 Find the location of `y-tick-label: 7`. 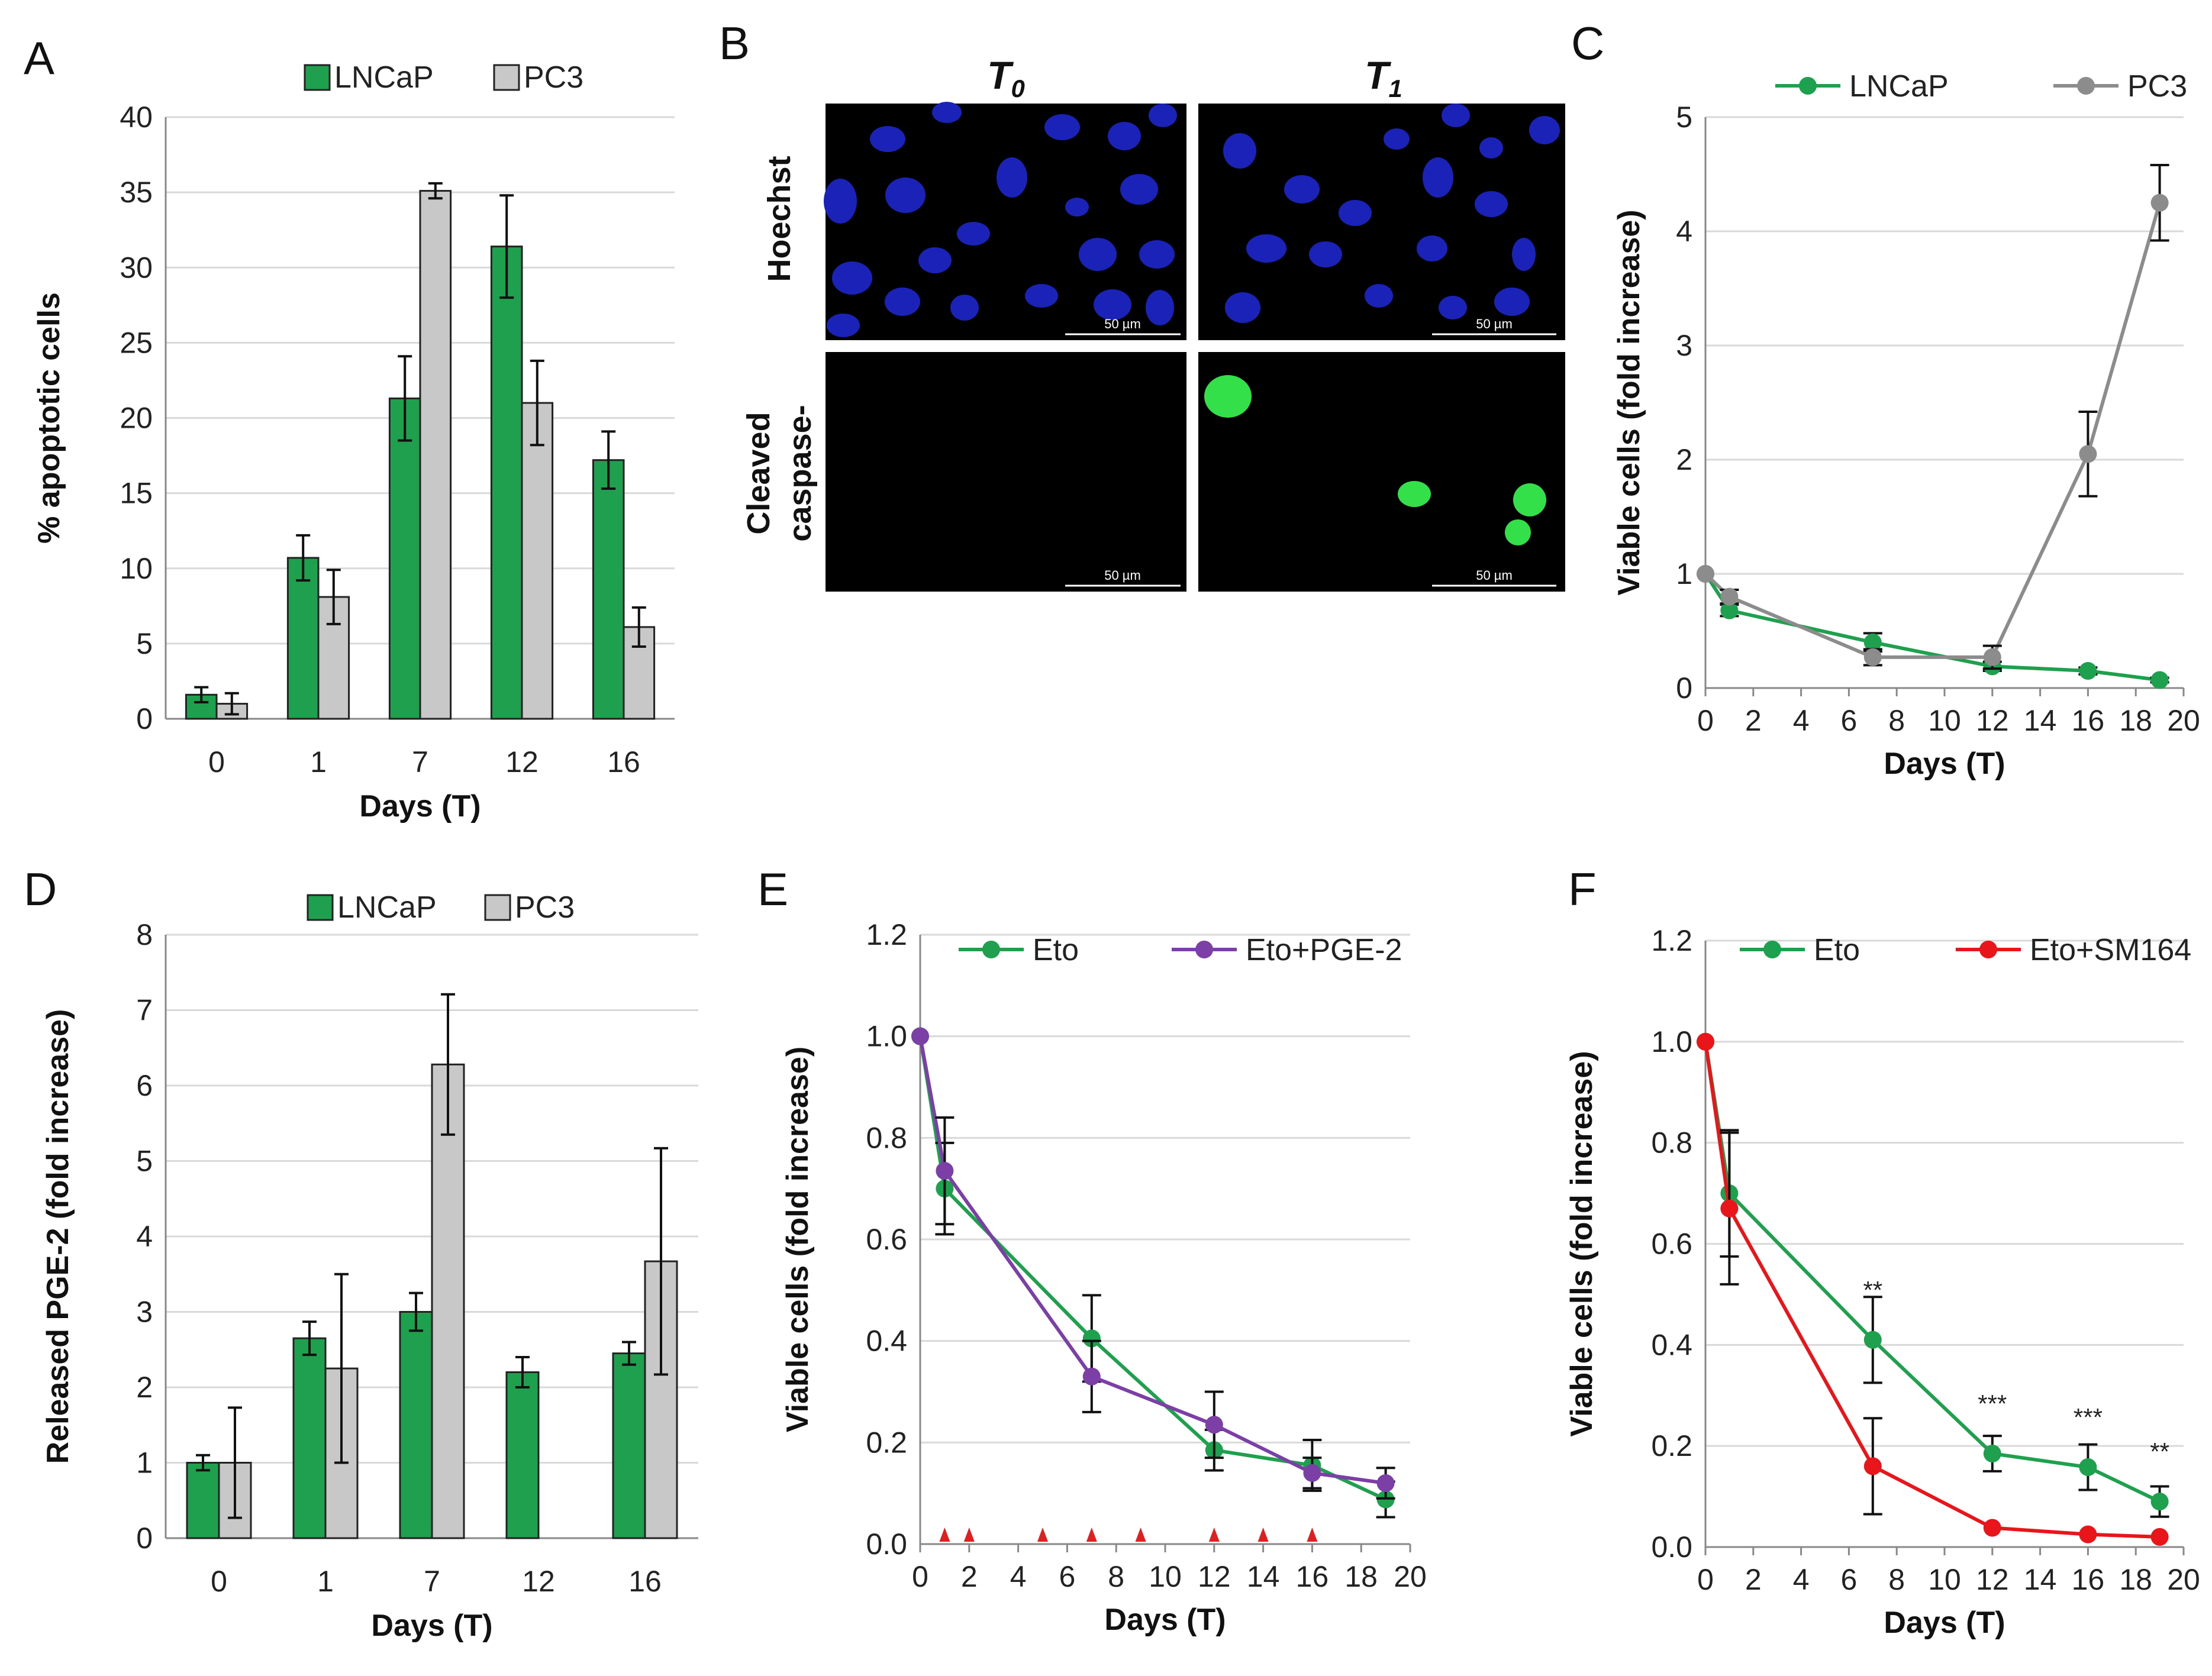

y-tick-label: 7 is located at coordinates (144, 1010).